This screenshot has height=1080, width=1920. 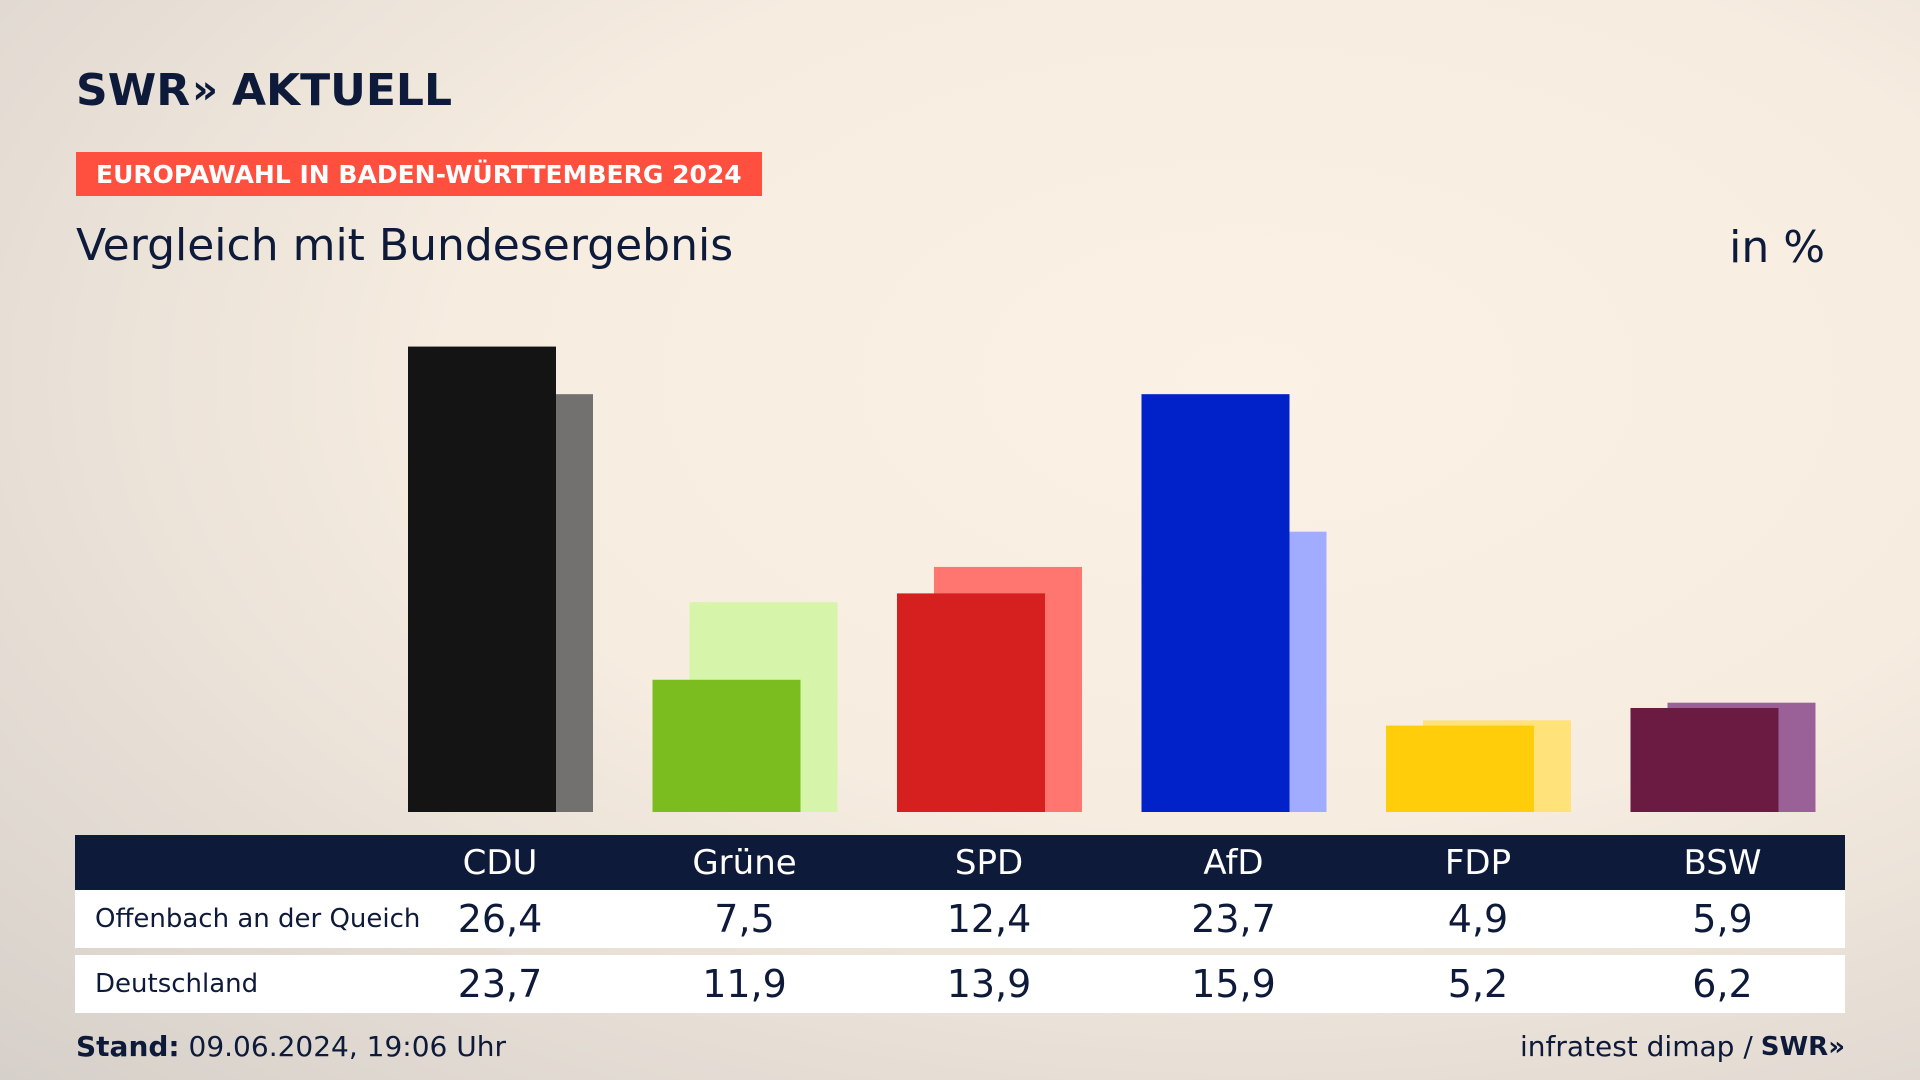 I want to click on column-header-cdu: CDU, so click(x=500, y=862).